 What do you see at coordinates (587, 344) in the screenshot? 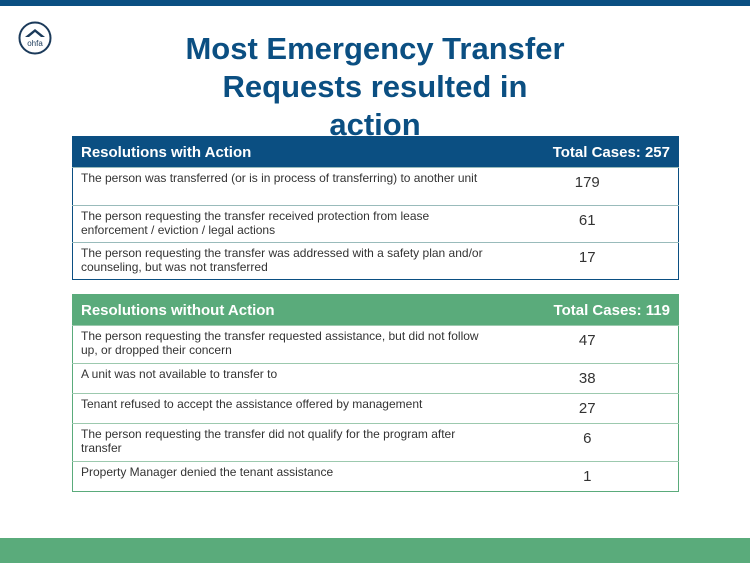
I see `row-value: 47` at bounding box center [587, 344].